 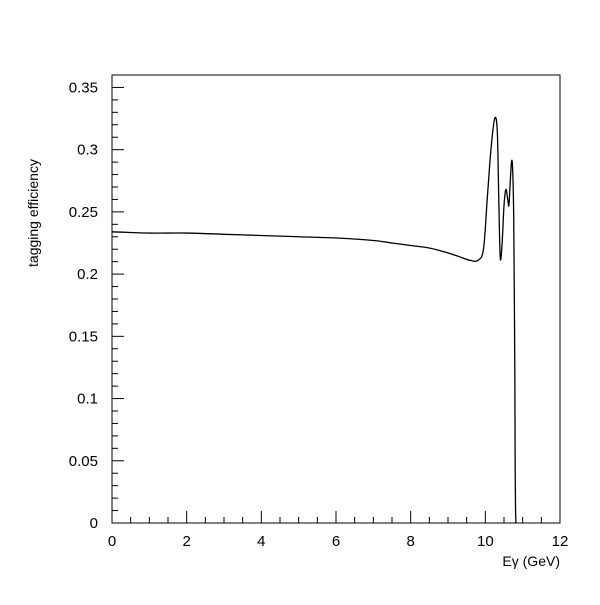 What do you see at coordinates (87, 274) in the screenshot?
I see `y-tick-label: 0.2` at bounding box center [87, 274].